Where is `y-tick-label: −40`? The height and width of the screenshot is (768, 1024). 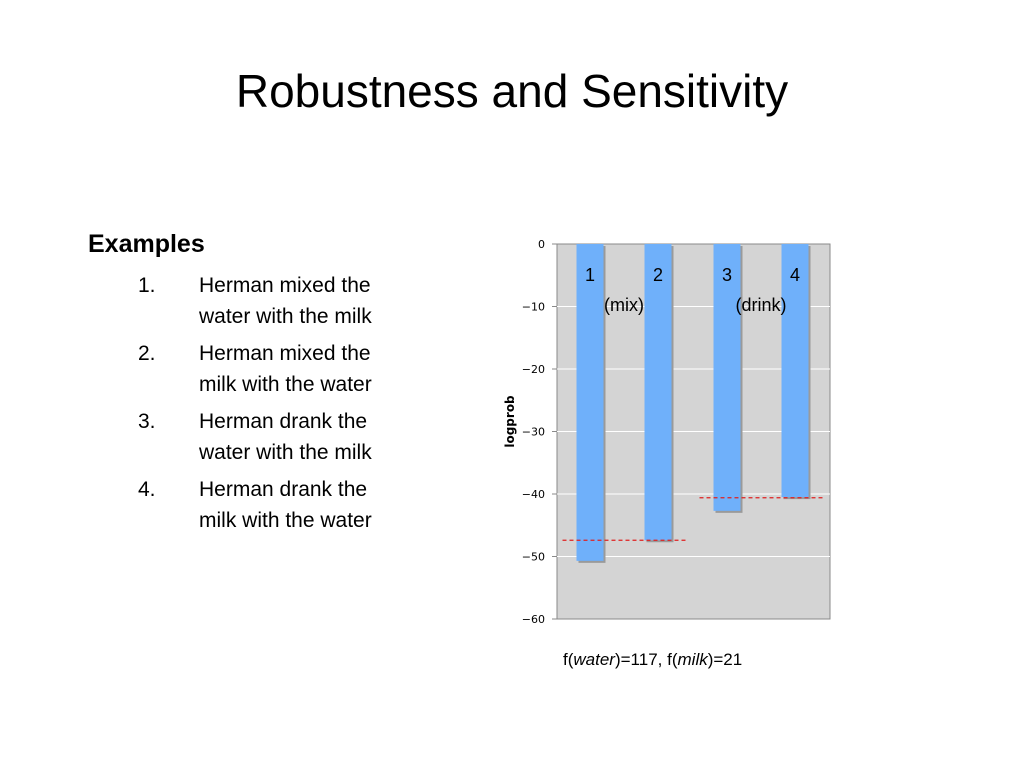
y-tick-label: −40 is located at coordinates (533, 494).